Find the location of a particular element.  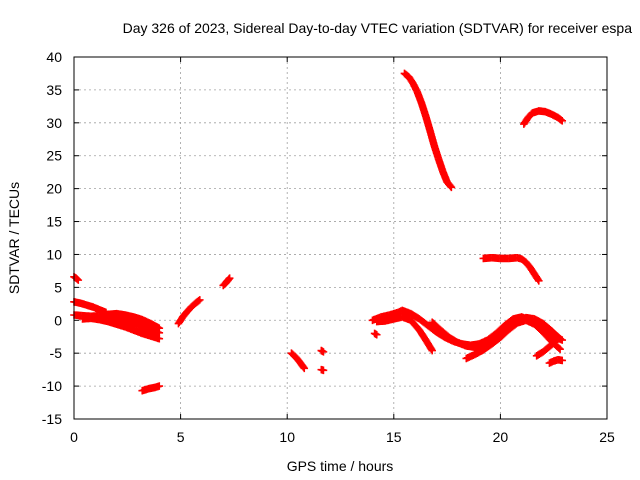

x-tick-label: 0 is located at coordinates (74, 437).